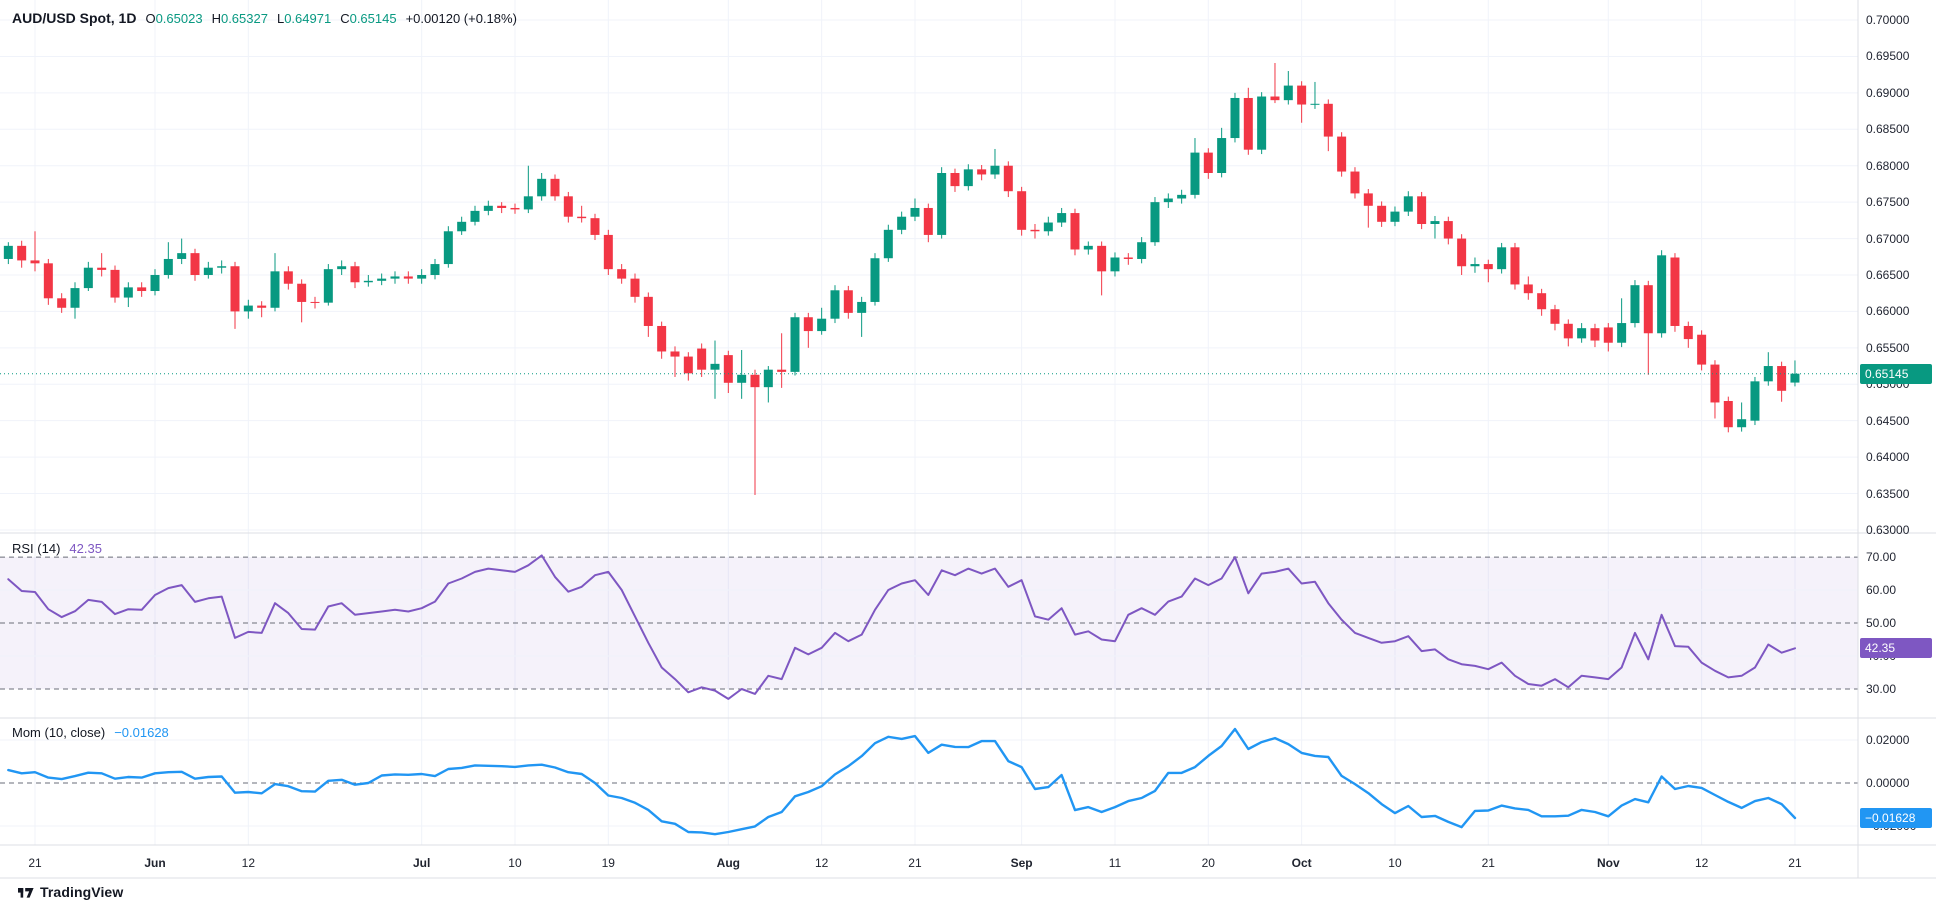  I want to click on time-axis-label: Jun, so click(155, 863).